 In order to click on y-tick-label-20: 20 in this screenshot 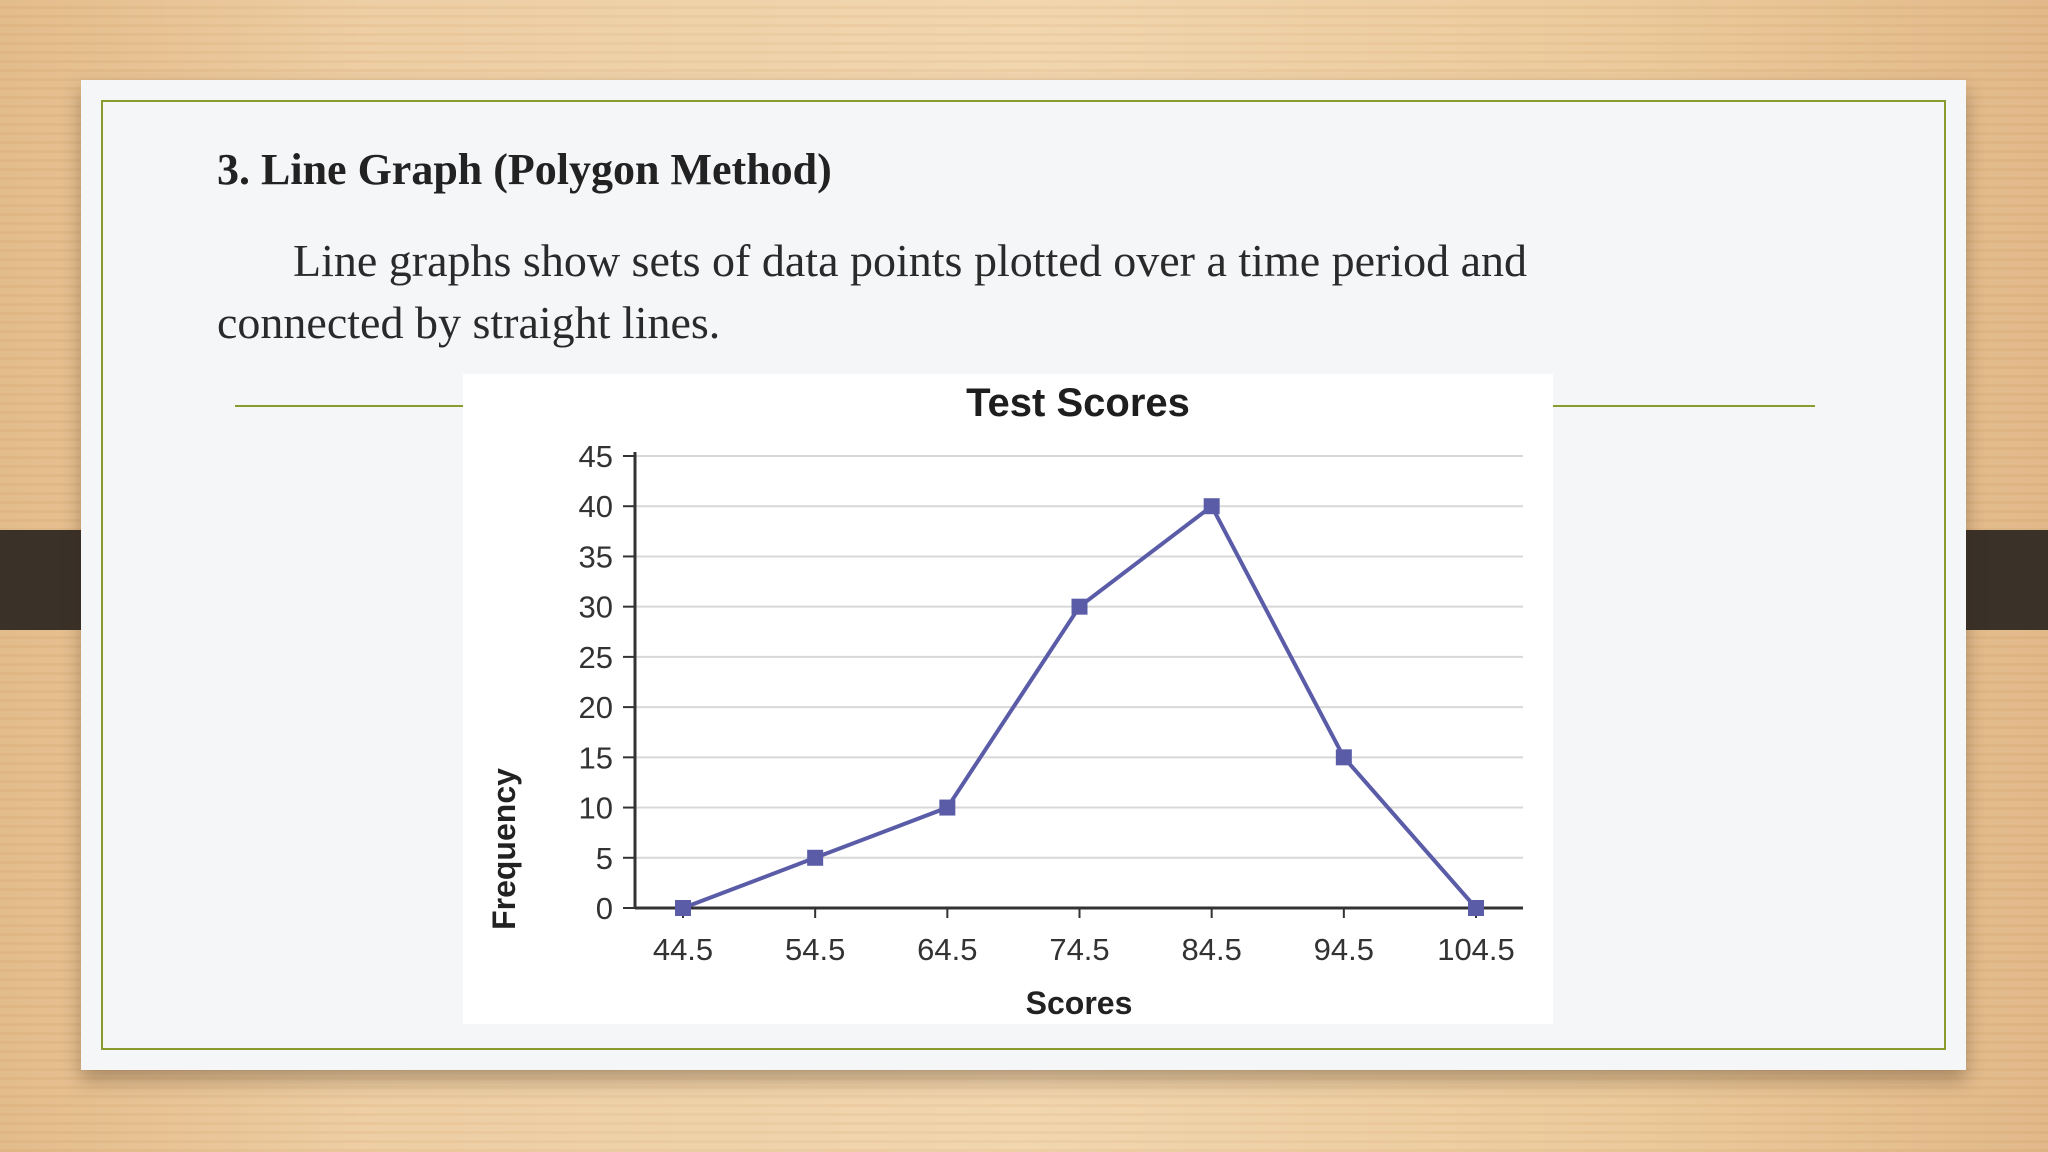, I will do `click(596, 707)`.